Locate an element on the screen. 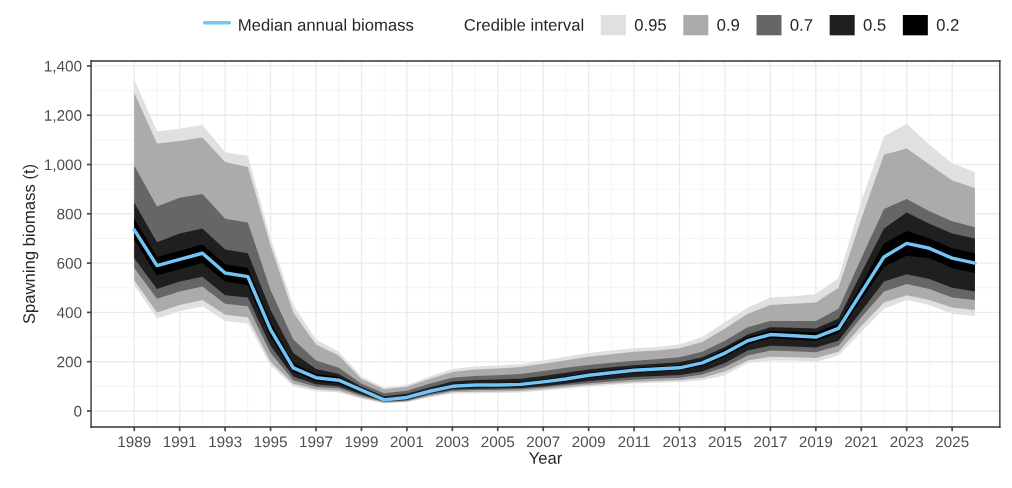 The width and height of the screenshot is (1012, 488). x-tick-label: 2013 is located at coordinates (679, 442).